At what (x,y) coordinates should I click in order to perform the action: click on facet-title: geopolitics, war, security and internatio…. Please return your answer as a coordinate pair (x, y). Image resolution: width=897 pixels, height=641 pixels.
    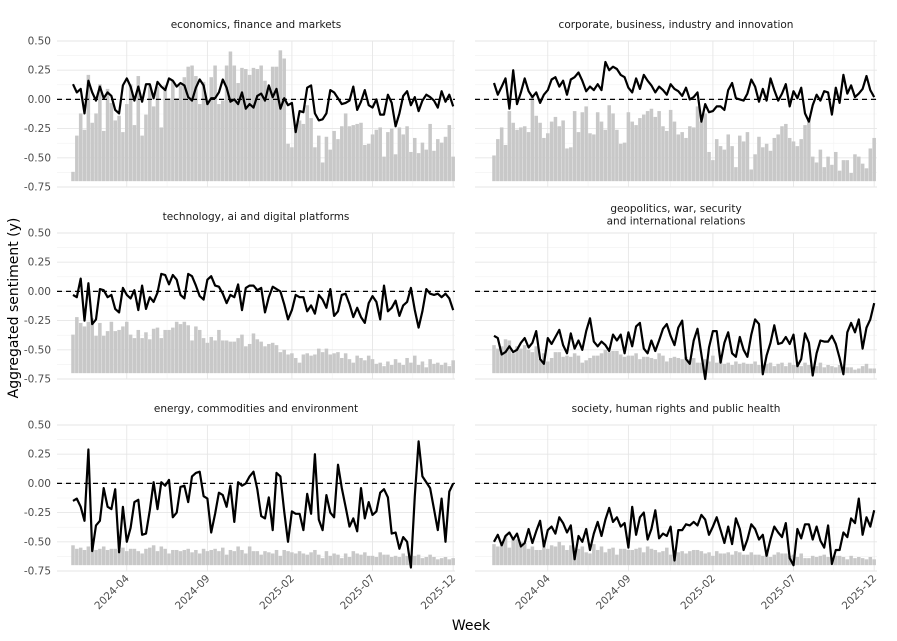
    Looking at the image, I should click on (676, 215).